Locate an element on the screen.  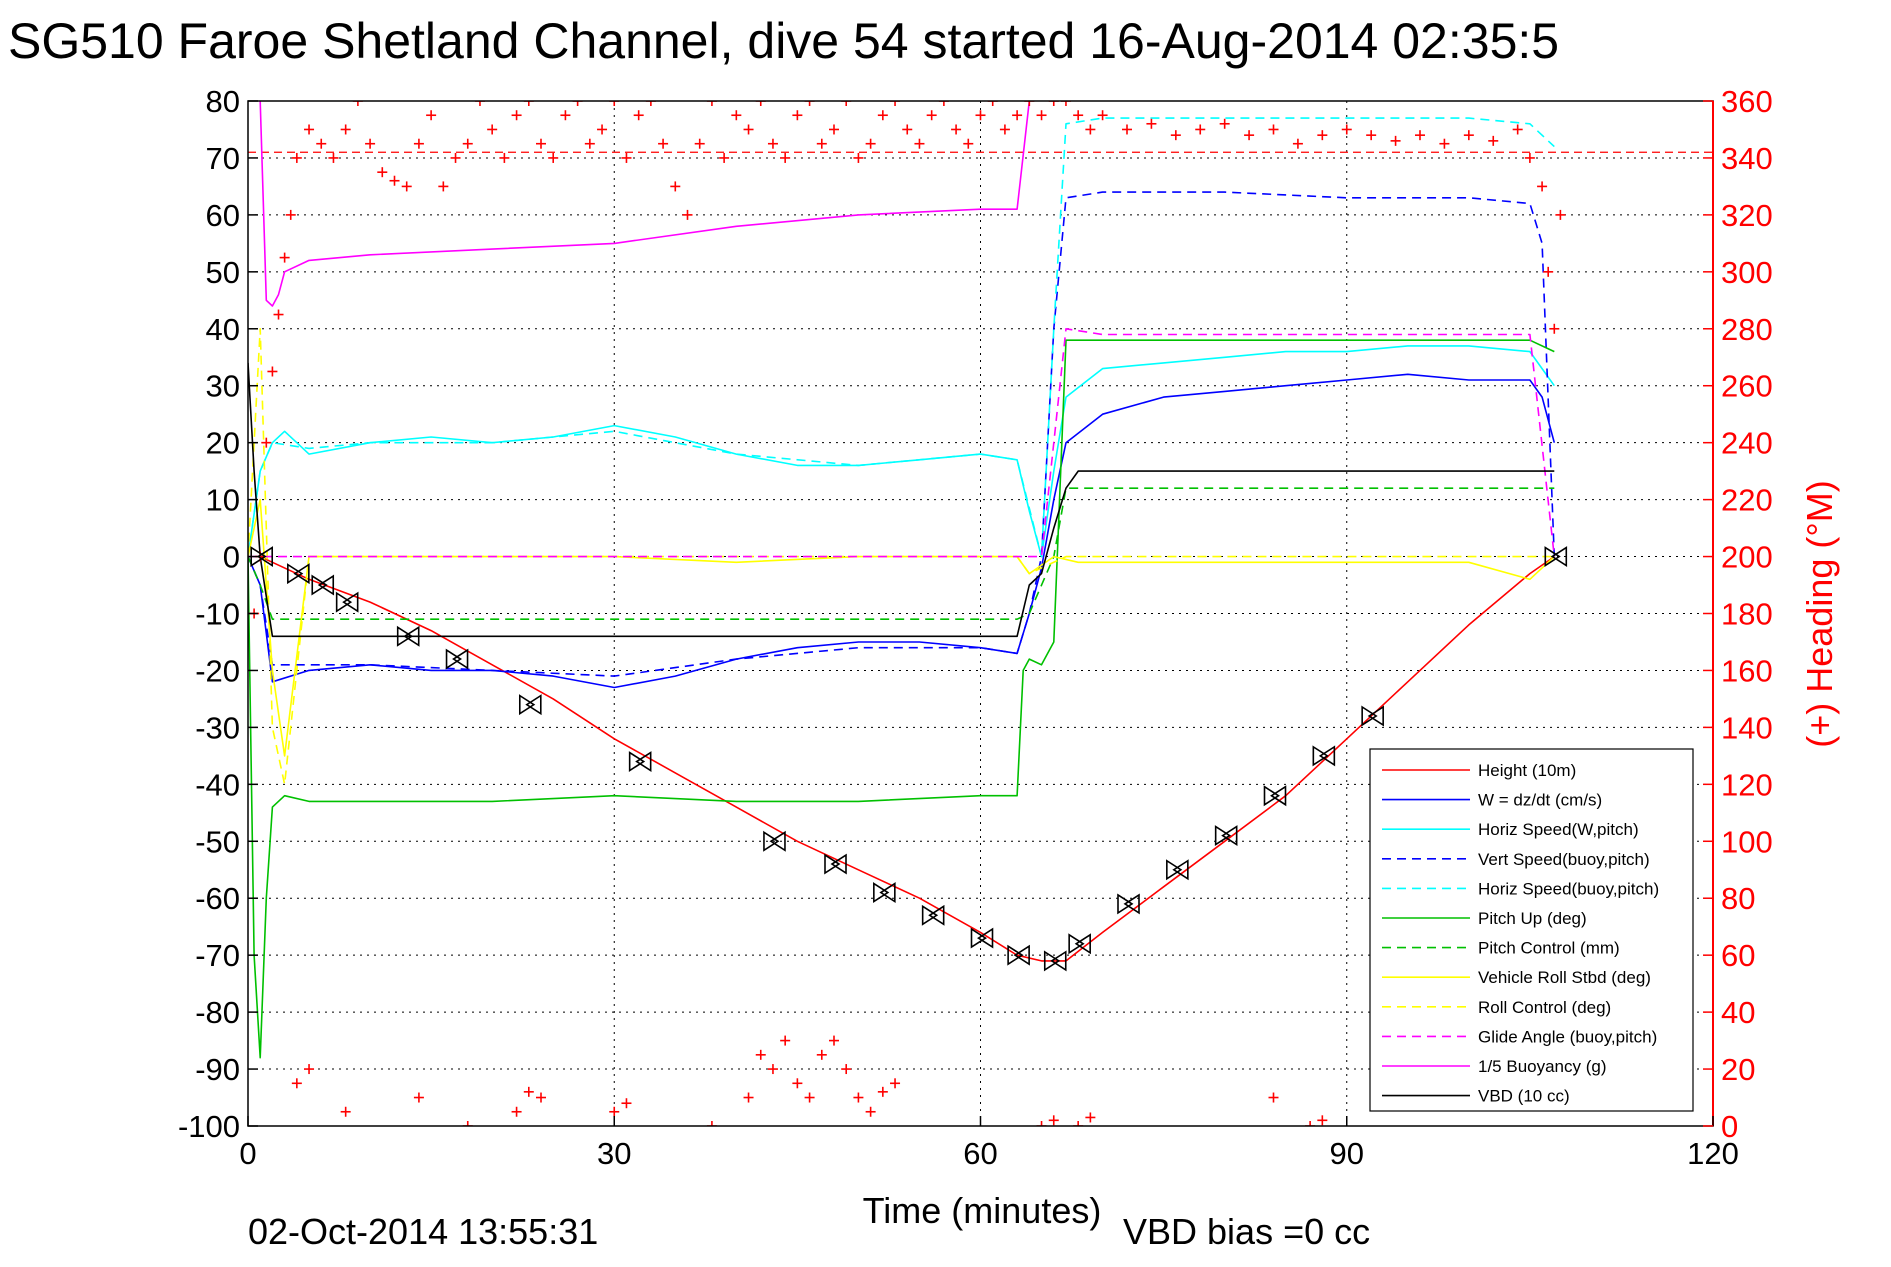
legend-label-9: Glide Angle (buoy,pitch) is located at coordinates (1567, 1036).